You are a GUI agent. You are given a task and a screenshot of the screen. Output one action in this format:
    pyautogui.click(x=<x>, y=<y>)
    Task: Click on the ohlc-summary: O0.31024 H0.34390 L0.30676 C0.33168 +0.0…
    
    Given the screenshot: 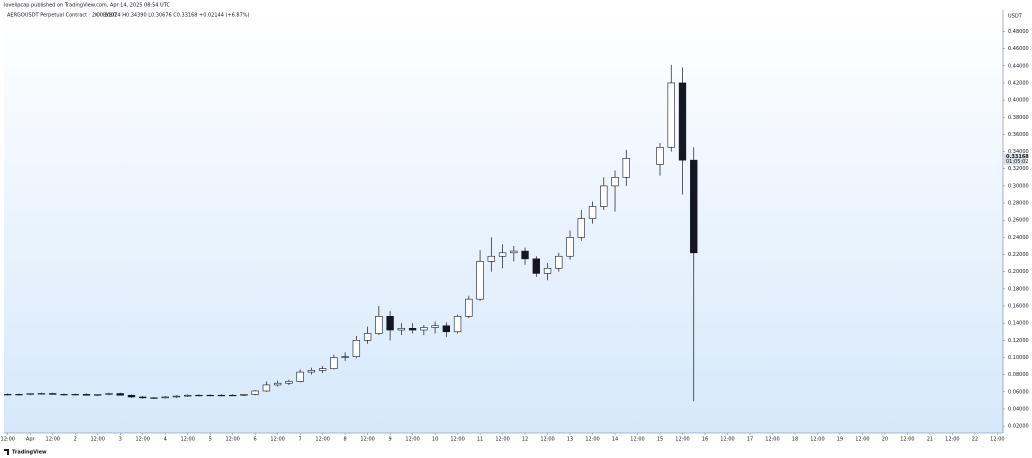 What is the action you would take?
    pyautogui.click(x=173, y=16)
    